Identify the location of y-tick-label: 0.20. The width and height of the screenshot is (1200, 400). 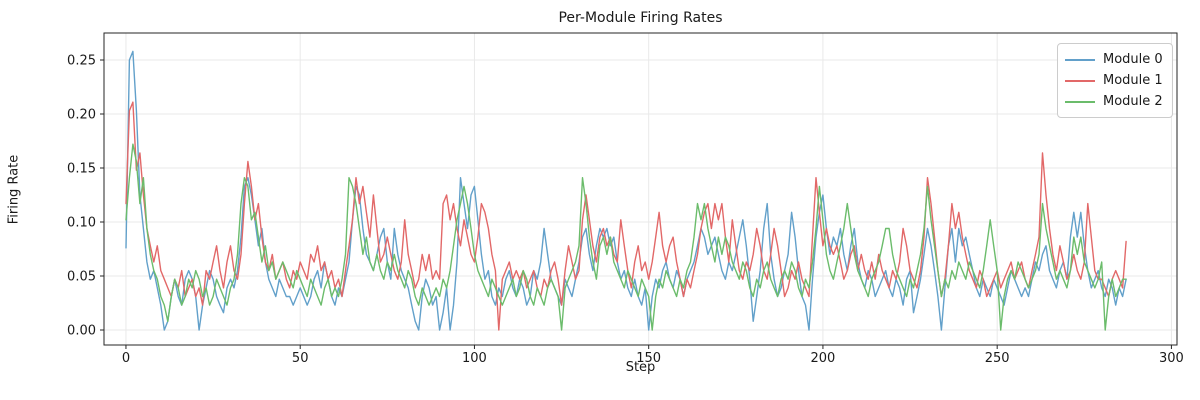
(81, 114).